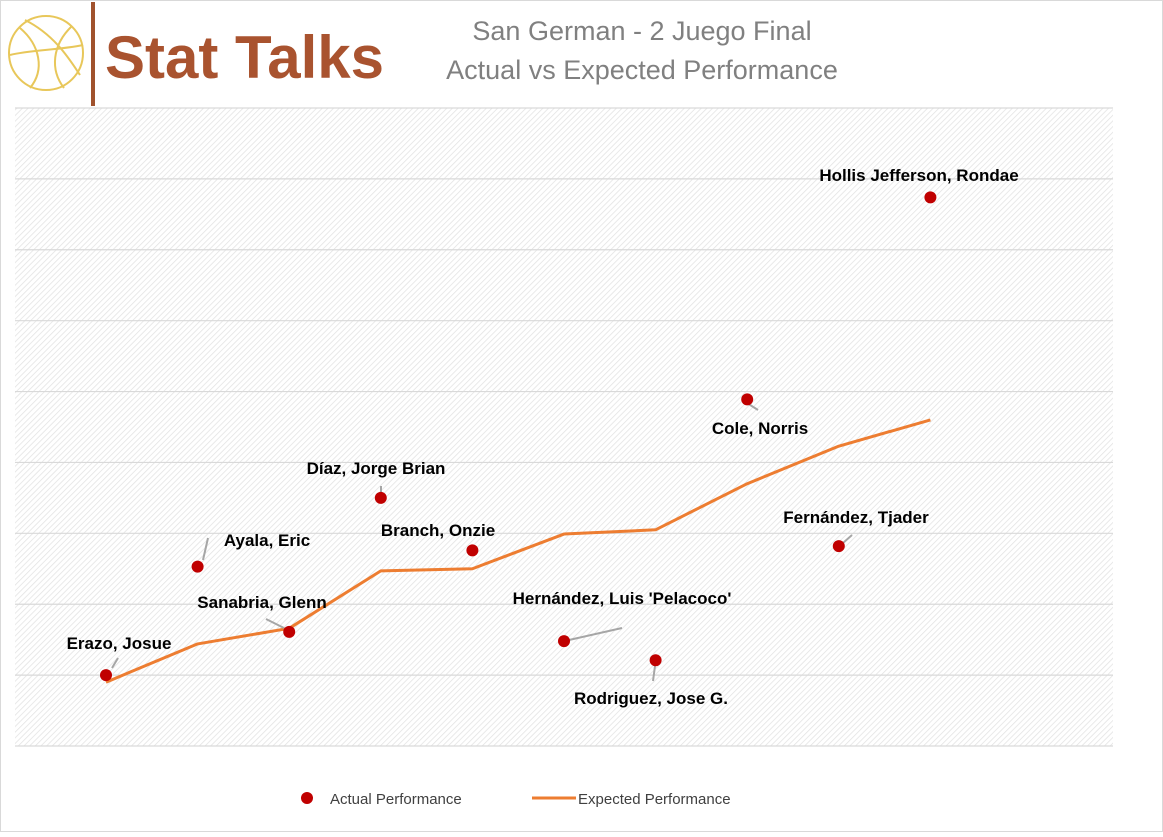 Image resolution: width=1163 pixels, height=837 pixels. What do you see at coordinates (244, 57) in the screenshot?
I see `brand: Stat Talks` at bounding box center [244, 57].